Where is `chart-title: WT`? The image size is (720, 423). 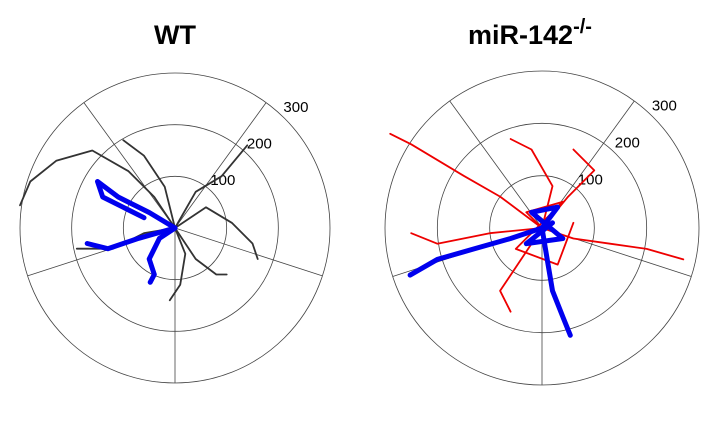
chart-title: WT is located at coordinates (175, 35).